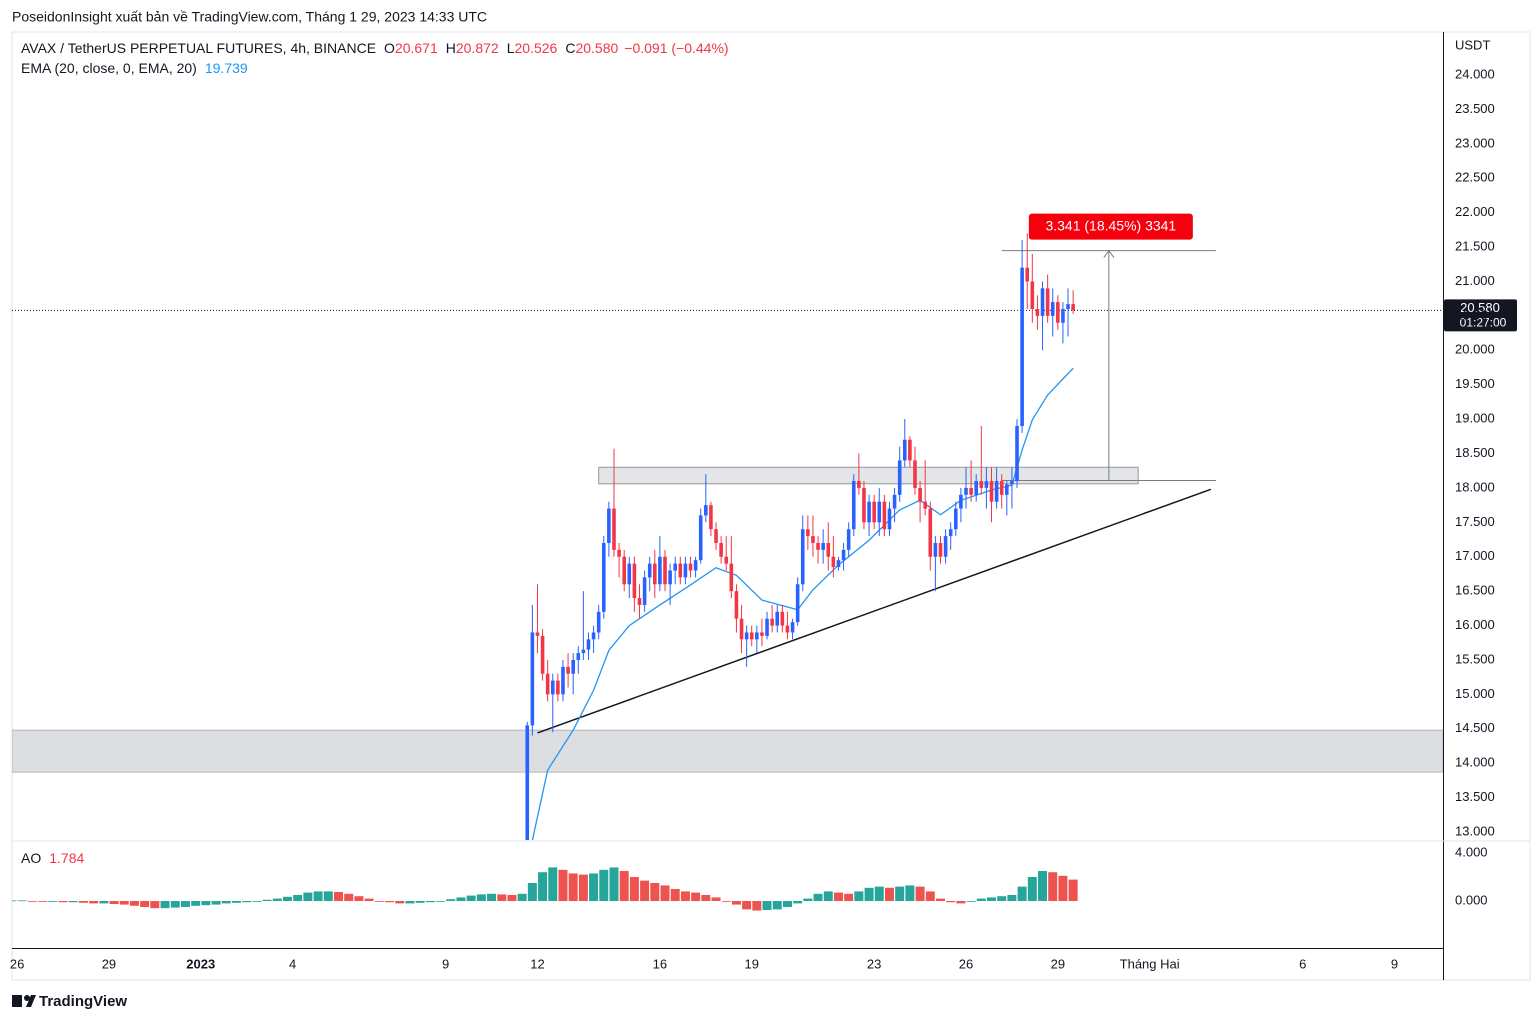 This screenshot has height=1022, width=1536. Describe the element at coordinates (1475, 590) in the screenshot. I see `y-tick-label: 16.500` at that location.